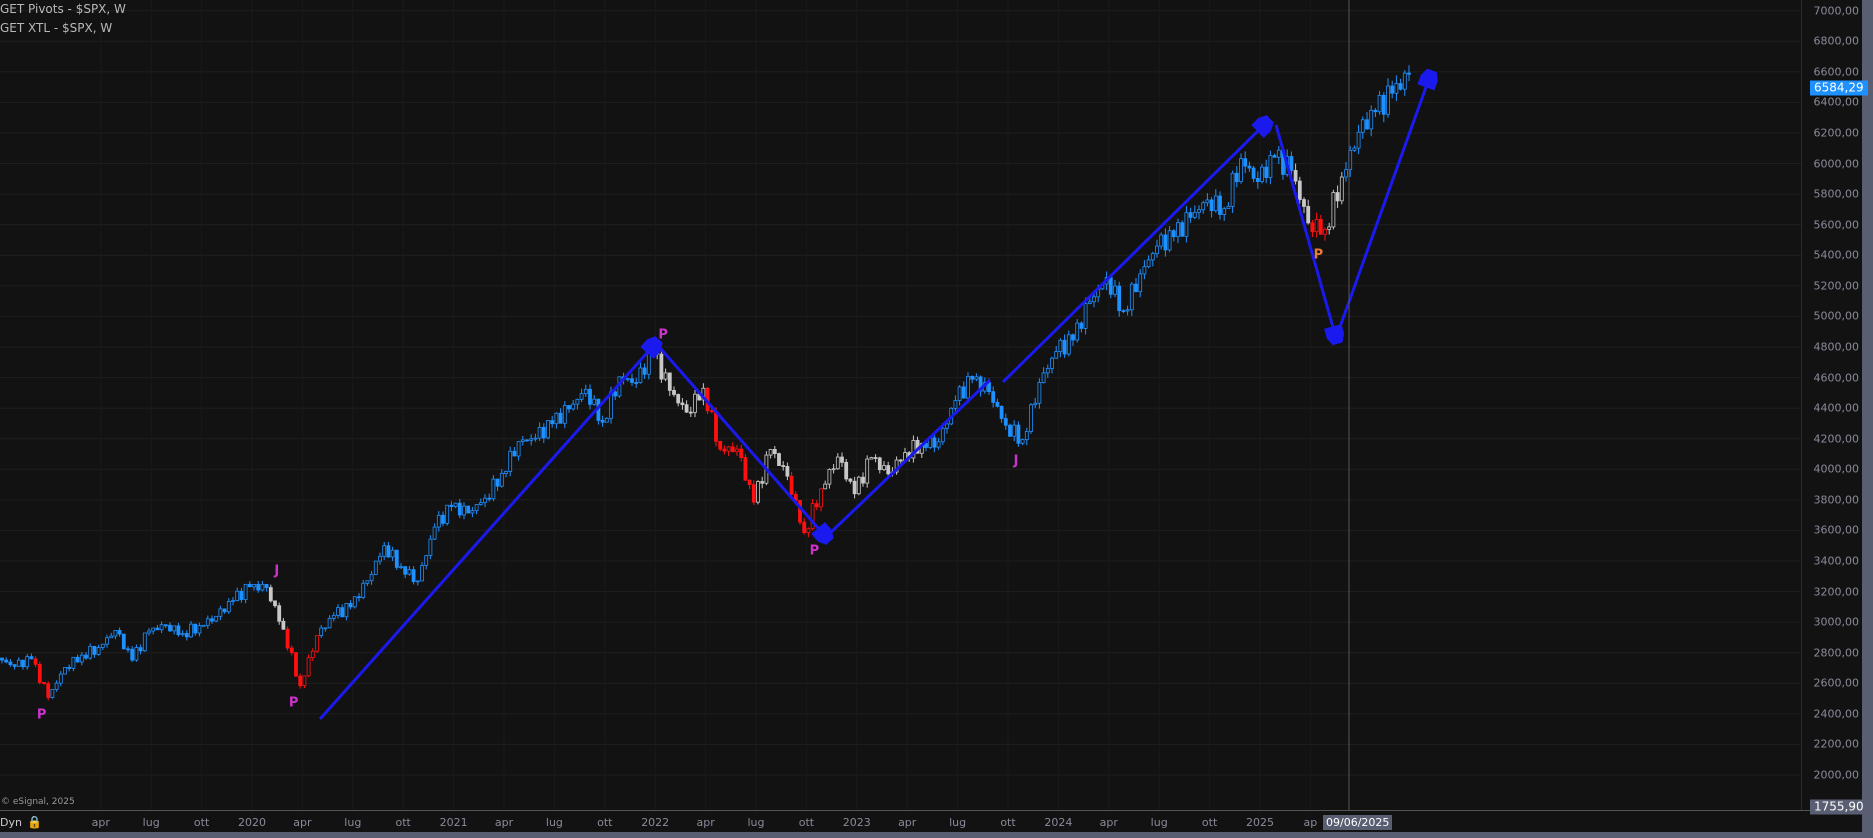 The image size is (1873, 838). What do you see at coordinates (1133, 253) in the screenshot?
I see `arrow-up-2024` at bounding box center [1133, 253].